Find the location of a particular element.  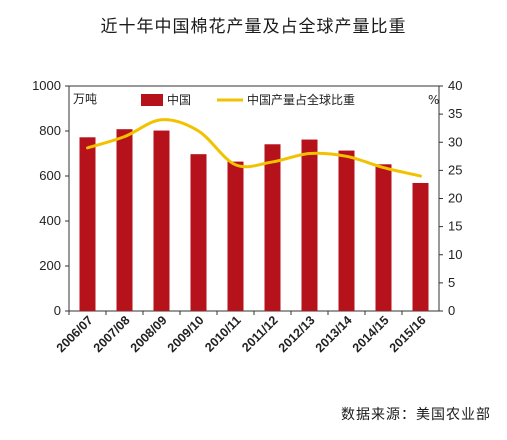

chart-title: 近十年中国棉花产量及占全球产量比重 is located at coordinates (253, 27).